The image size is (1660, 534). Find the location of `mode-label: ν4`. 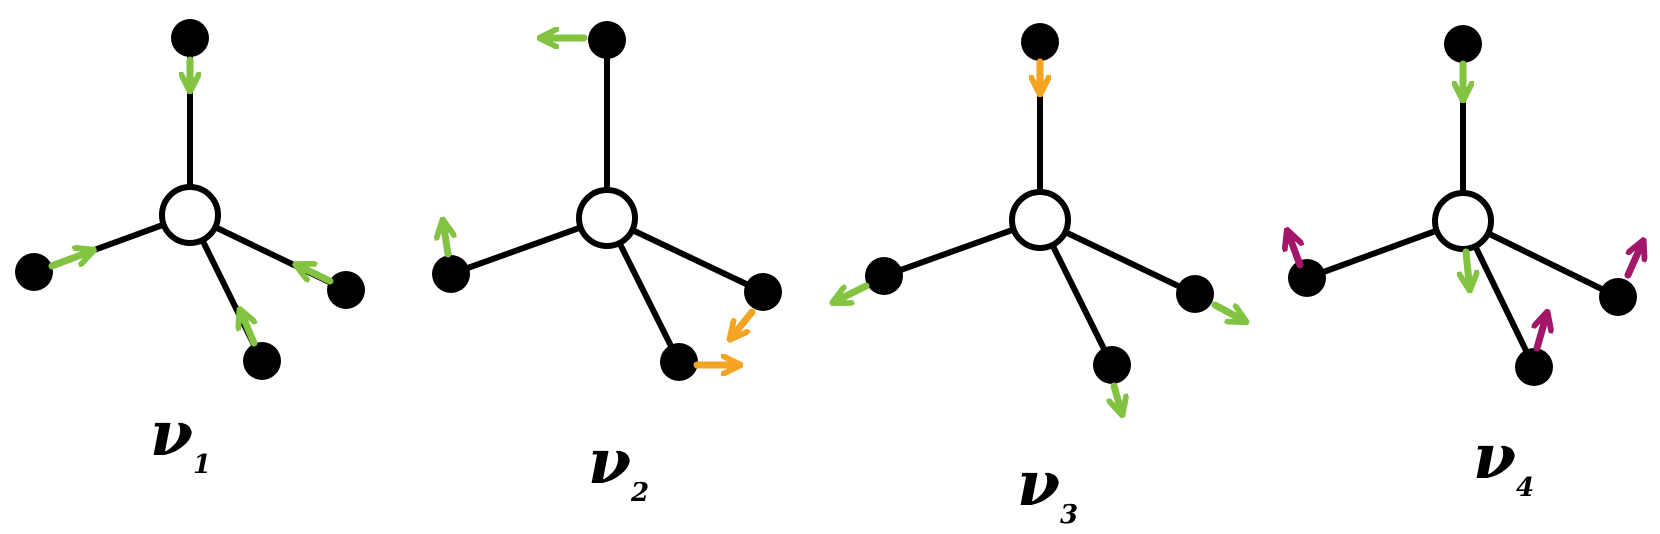

mode-label: ν4 is located at coordinates (1503, 461).